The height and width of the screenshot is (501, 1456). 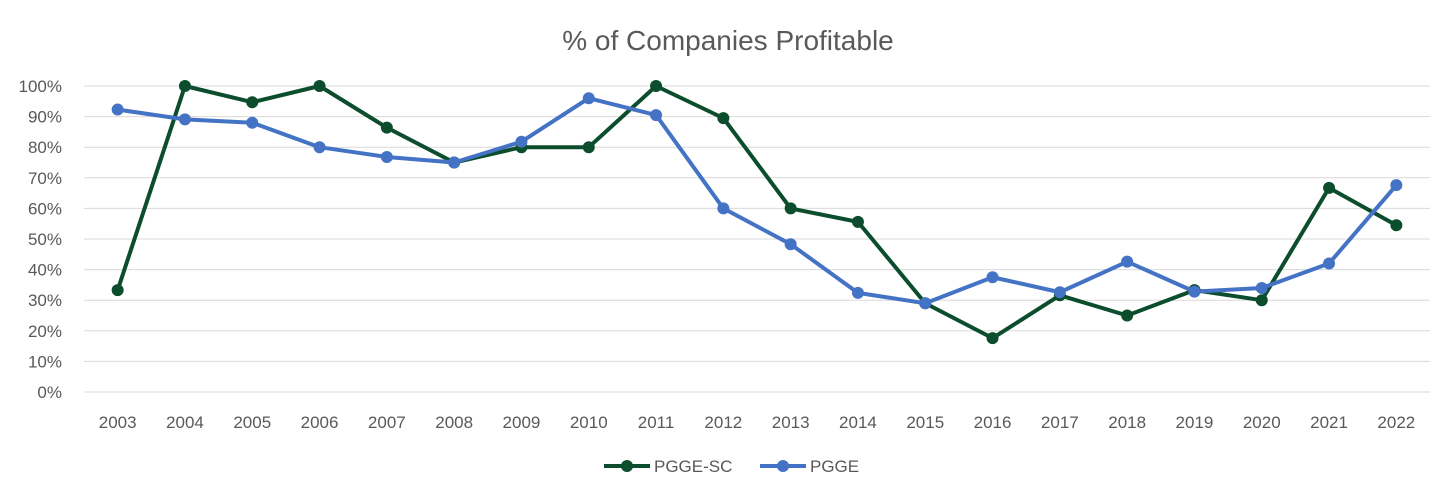 I want to click on x-tick-label: 2007, so click(x=387, y=422).